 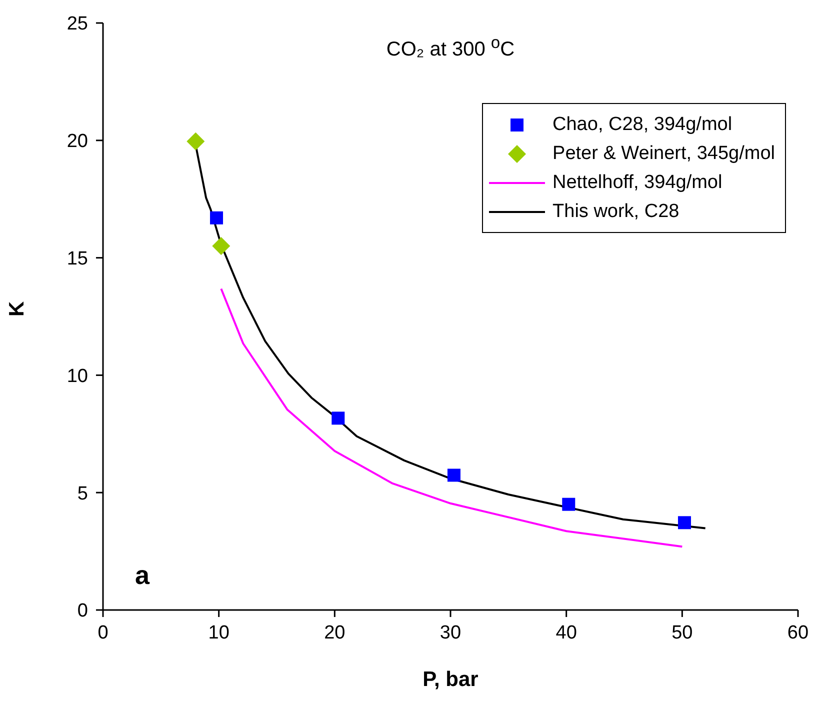 What do you see at coordinates (82, 493) in the screenshot?
I see `y-tick-label: 5` at bounding box center [82, 493].